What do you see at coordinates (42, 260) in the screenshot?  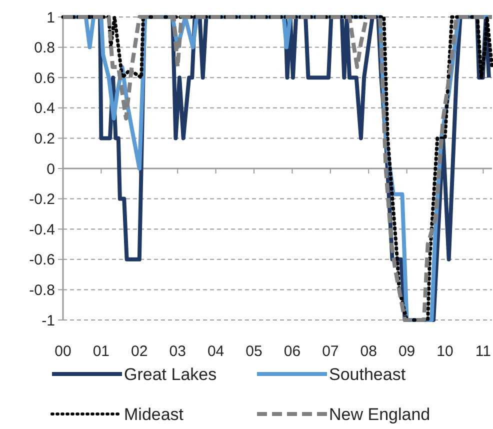 I see `y-tick-label: -0.6` at bounding box center [42, 260].